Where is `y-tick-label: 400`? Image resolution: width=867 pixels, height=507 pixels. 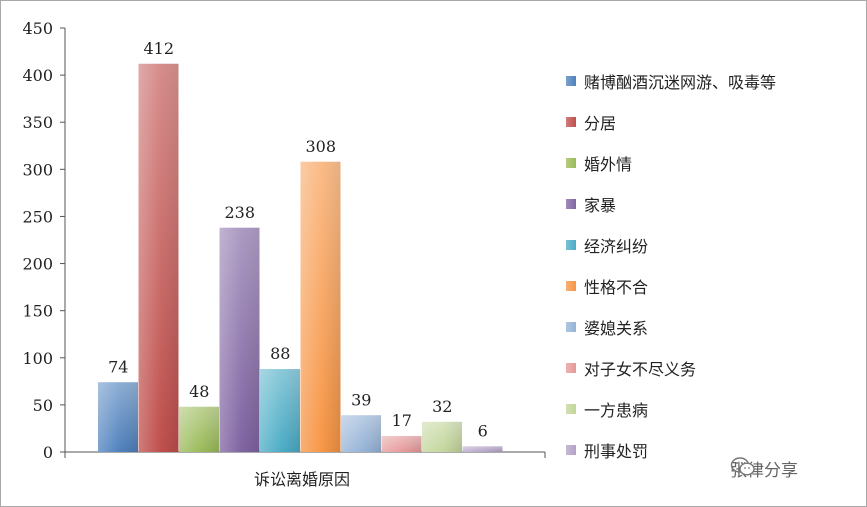 y-tick-label: 400 is located at coordinates (37, 75).